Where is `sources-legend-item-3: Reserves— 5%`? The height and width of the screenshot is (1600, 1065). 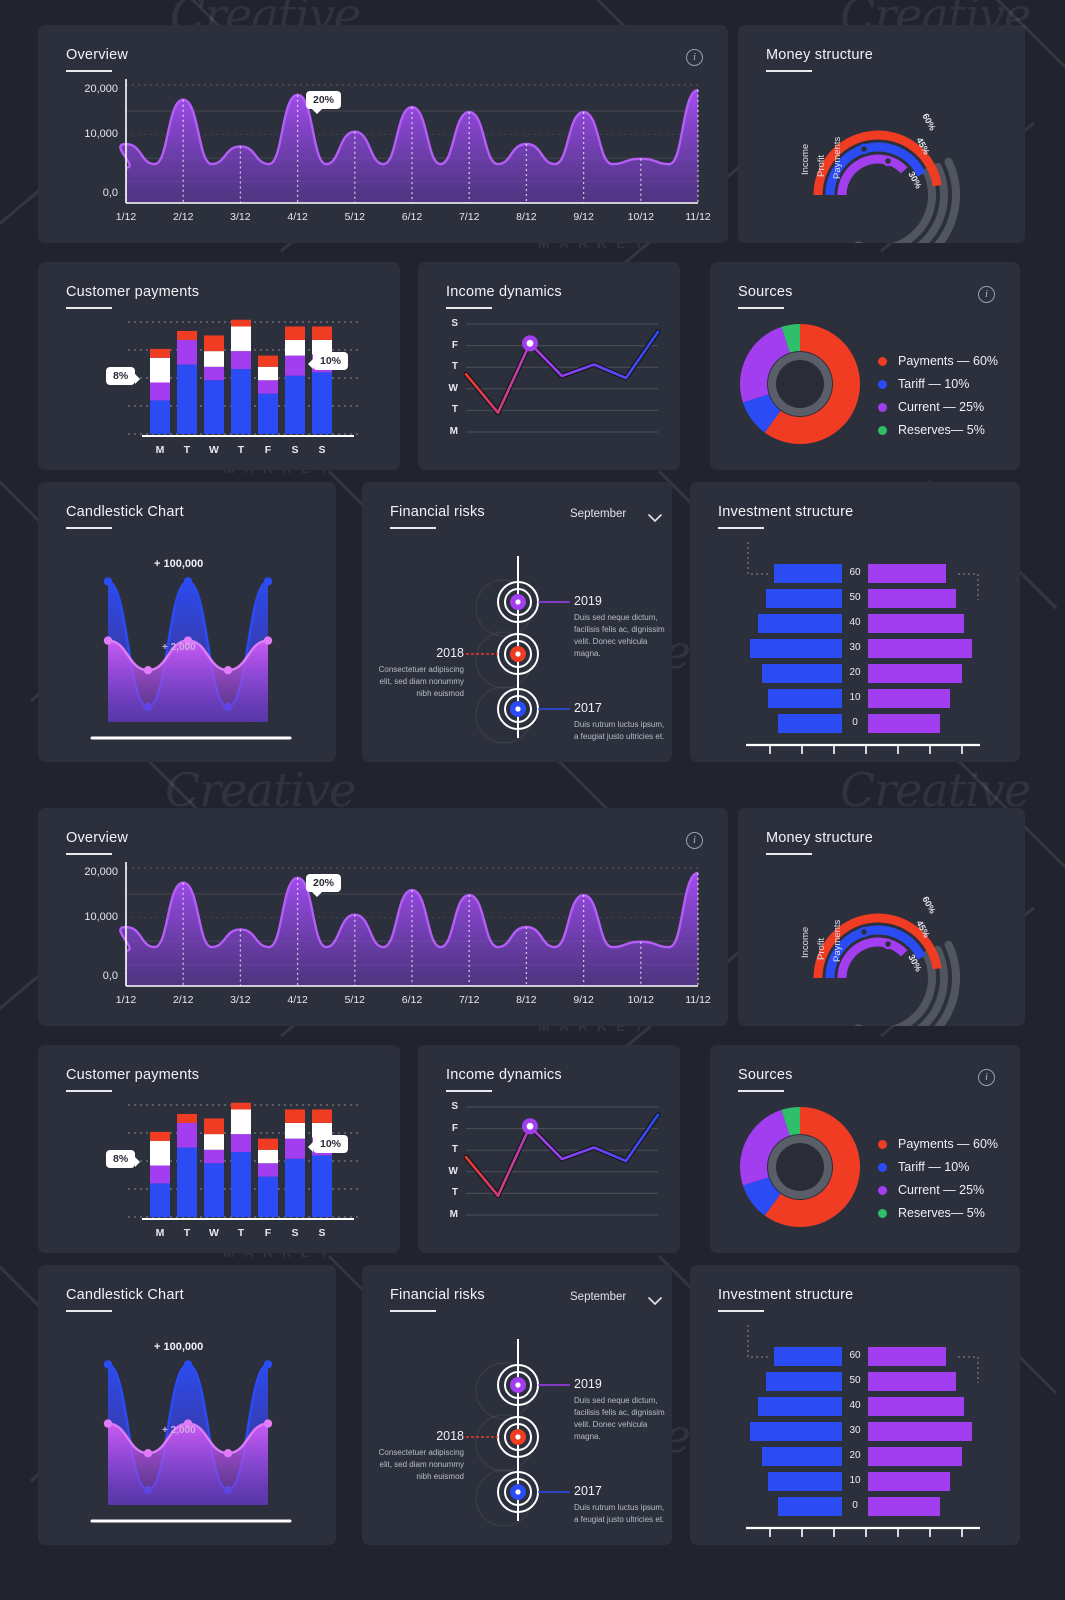 sources-legend-item-3: Reserves— 5% is located at coordinates (931, 430).